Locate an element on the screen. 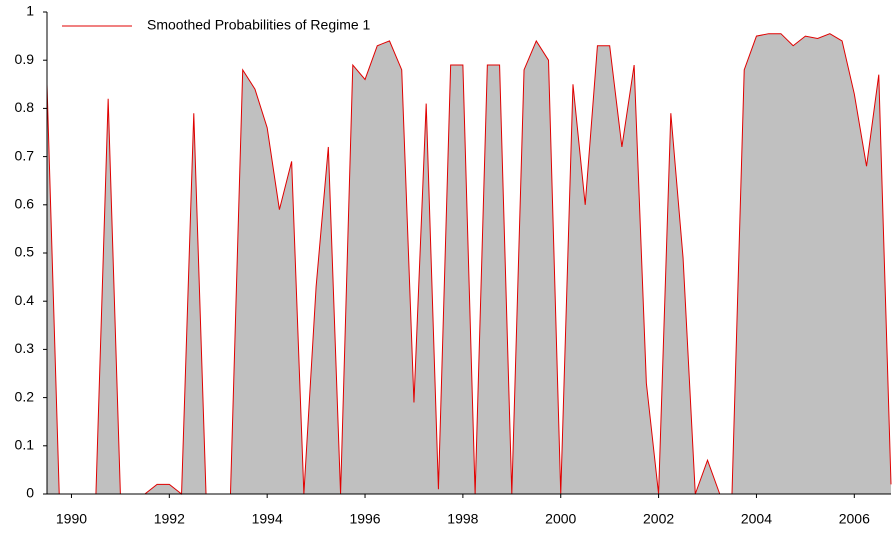 Image resolution: width=892 pixels, height=535 pixels. x-tick-label: 2000 is located at coordinates (560, 519).